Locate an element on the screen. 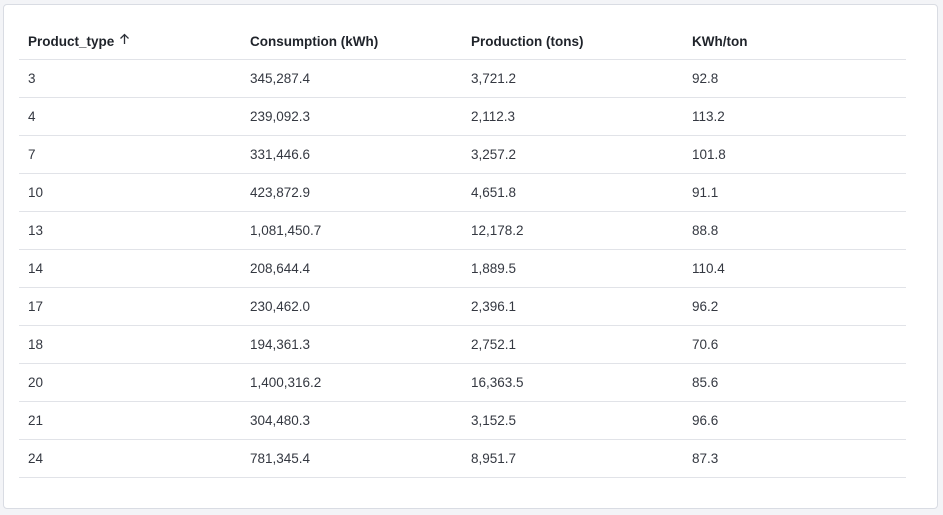 The height and width of the screenshot is (515, 943). kwh-per-ton-cell: 88.8 is located at coordinates (705, 230).